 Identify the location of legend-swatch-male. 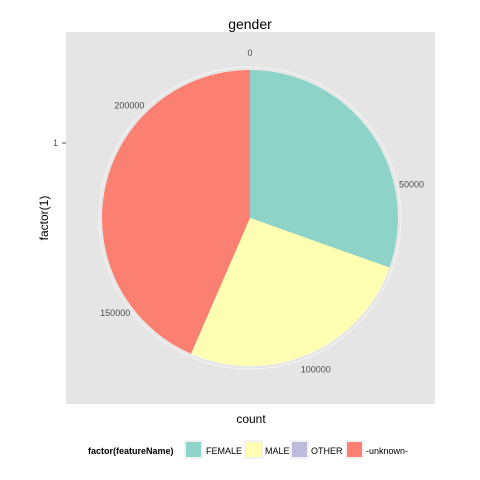
(253, 449).